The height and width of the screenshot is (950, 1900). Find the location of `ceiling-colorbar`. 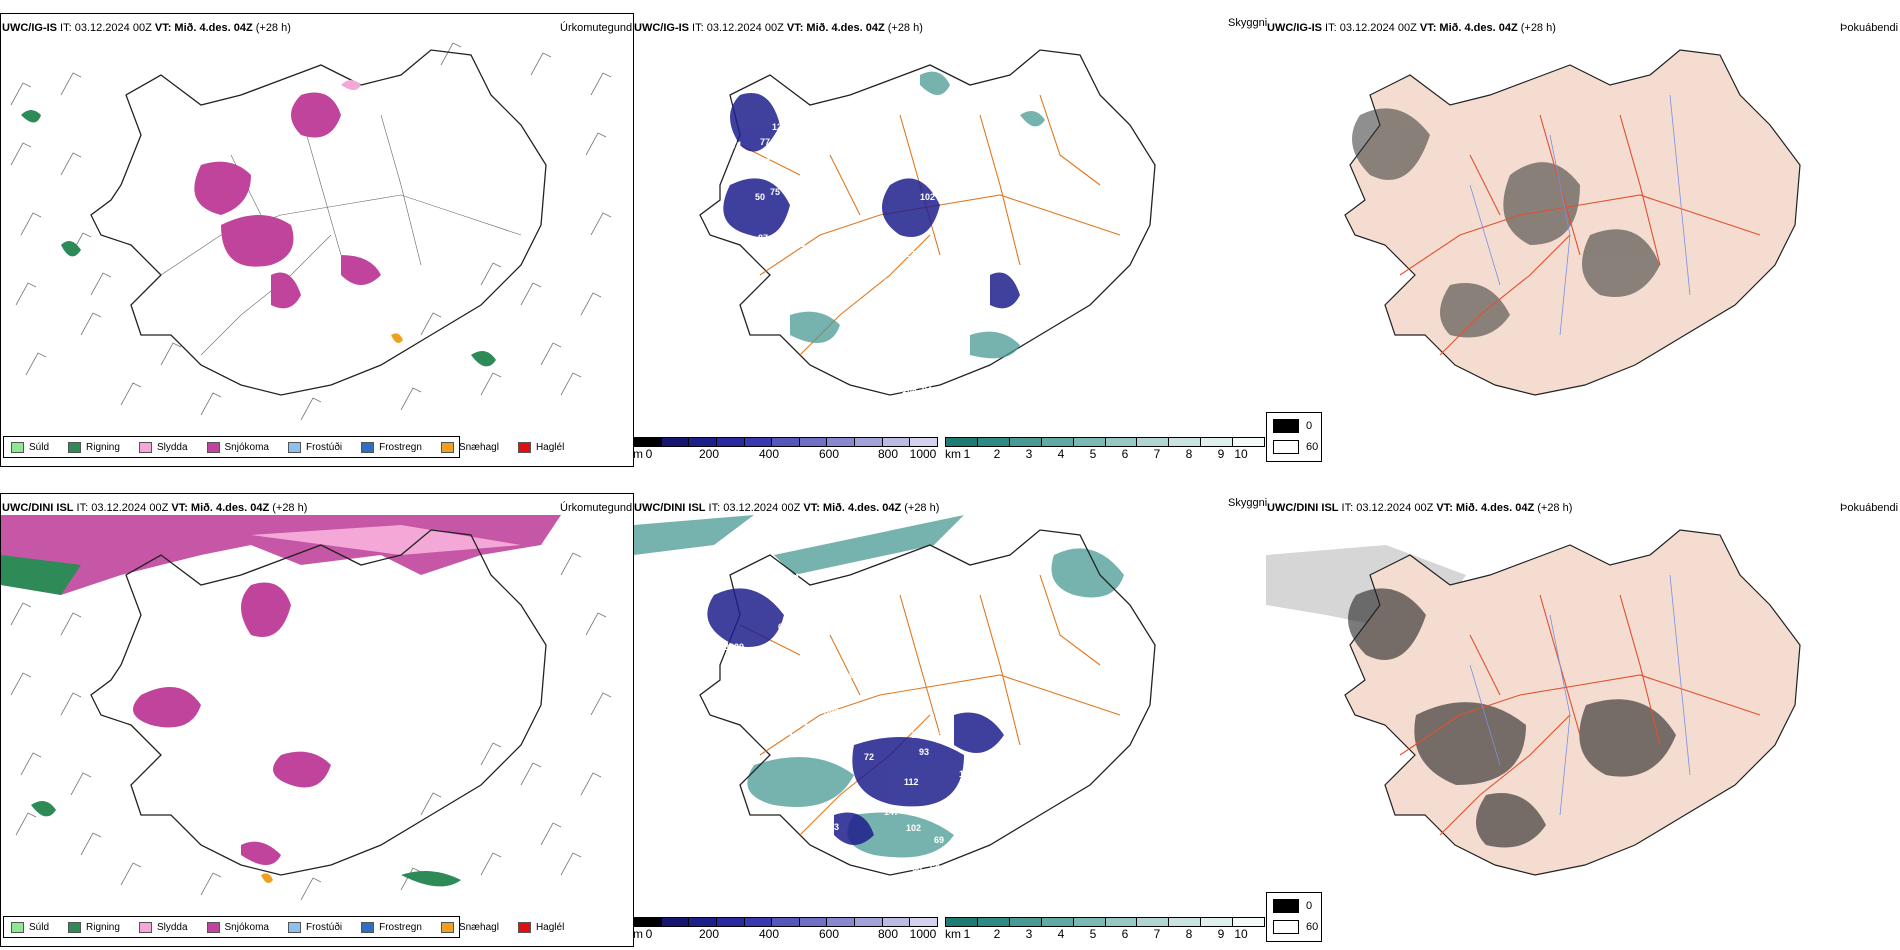

ceiling-colorbar is located at coordinates (785, 922).